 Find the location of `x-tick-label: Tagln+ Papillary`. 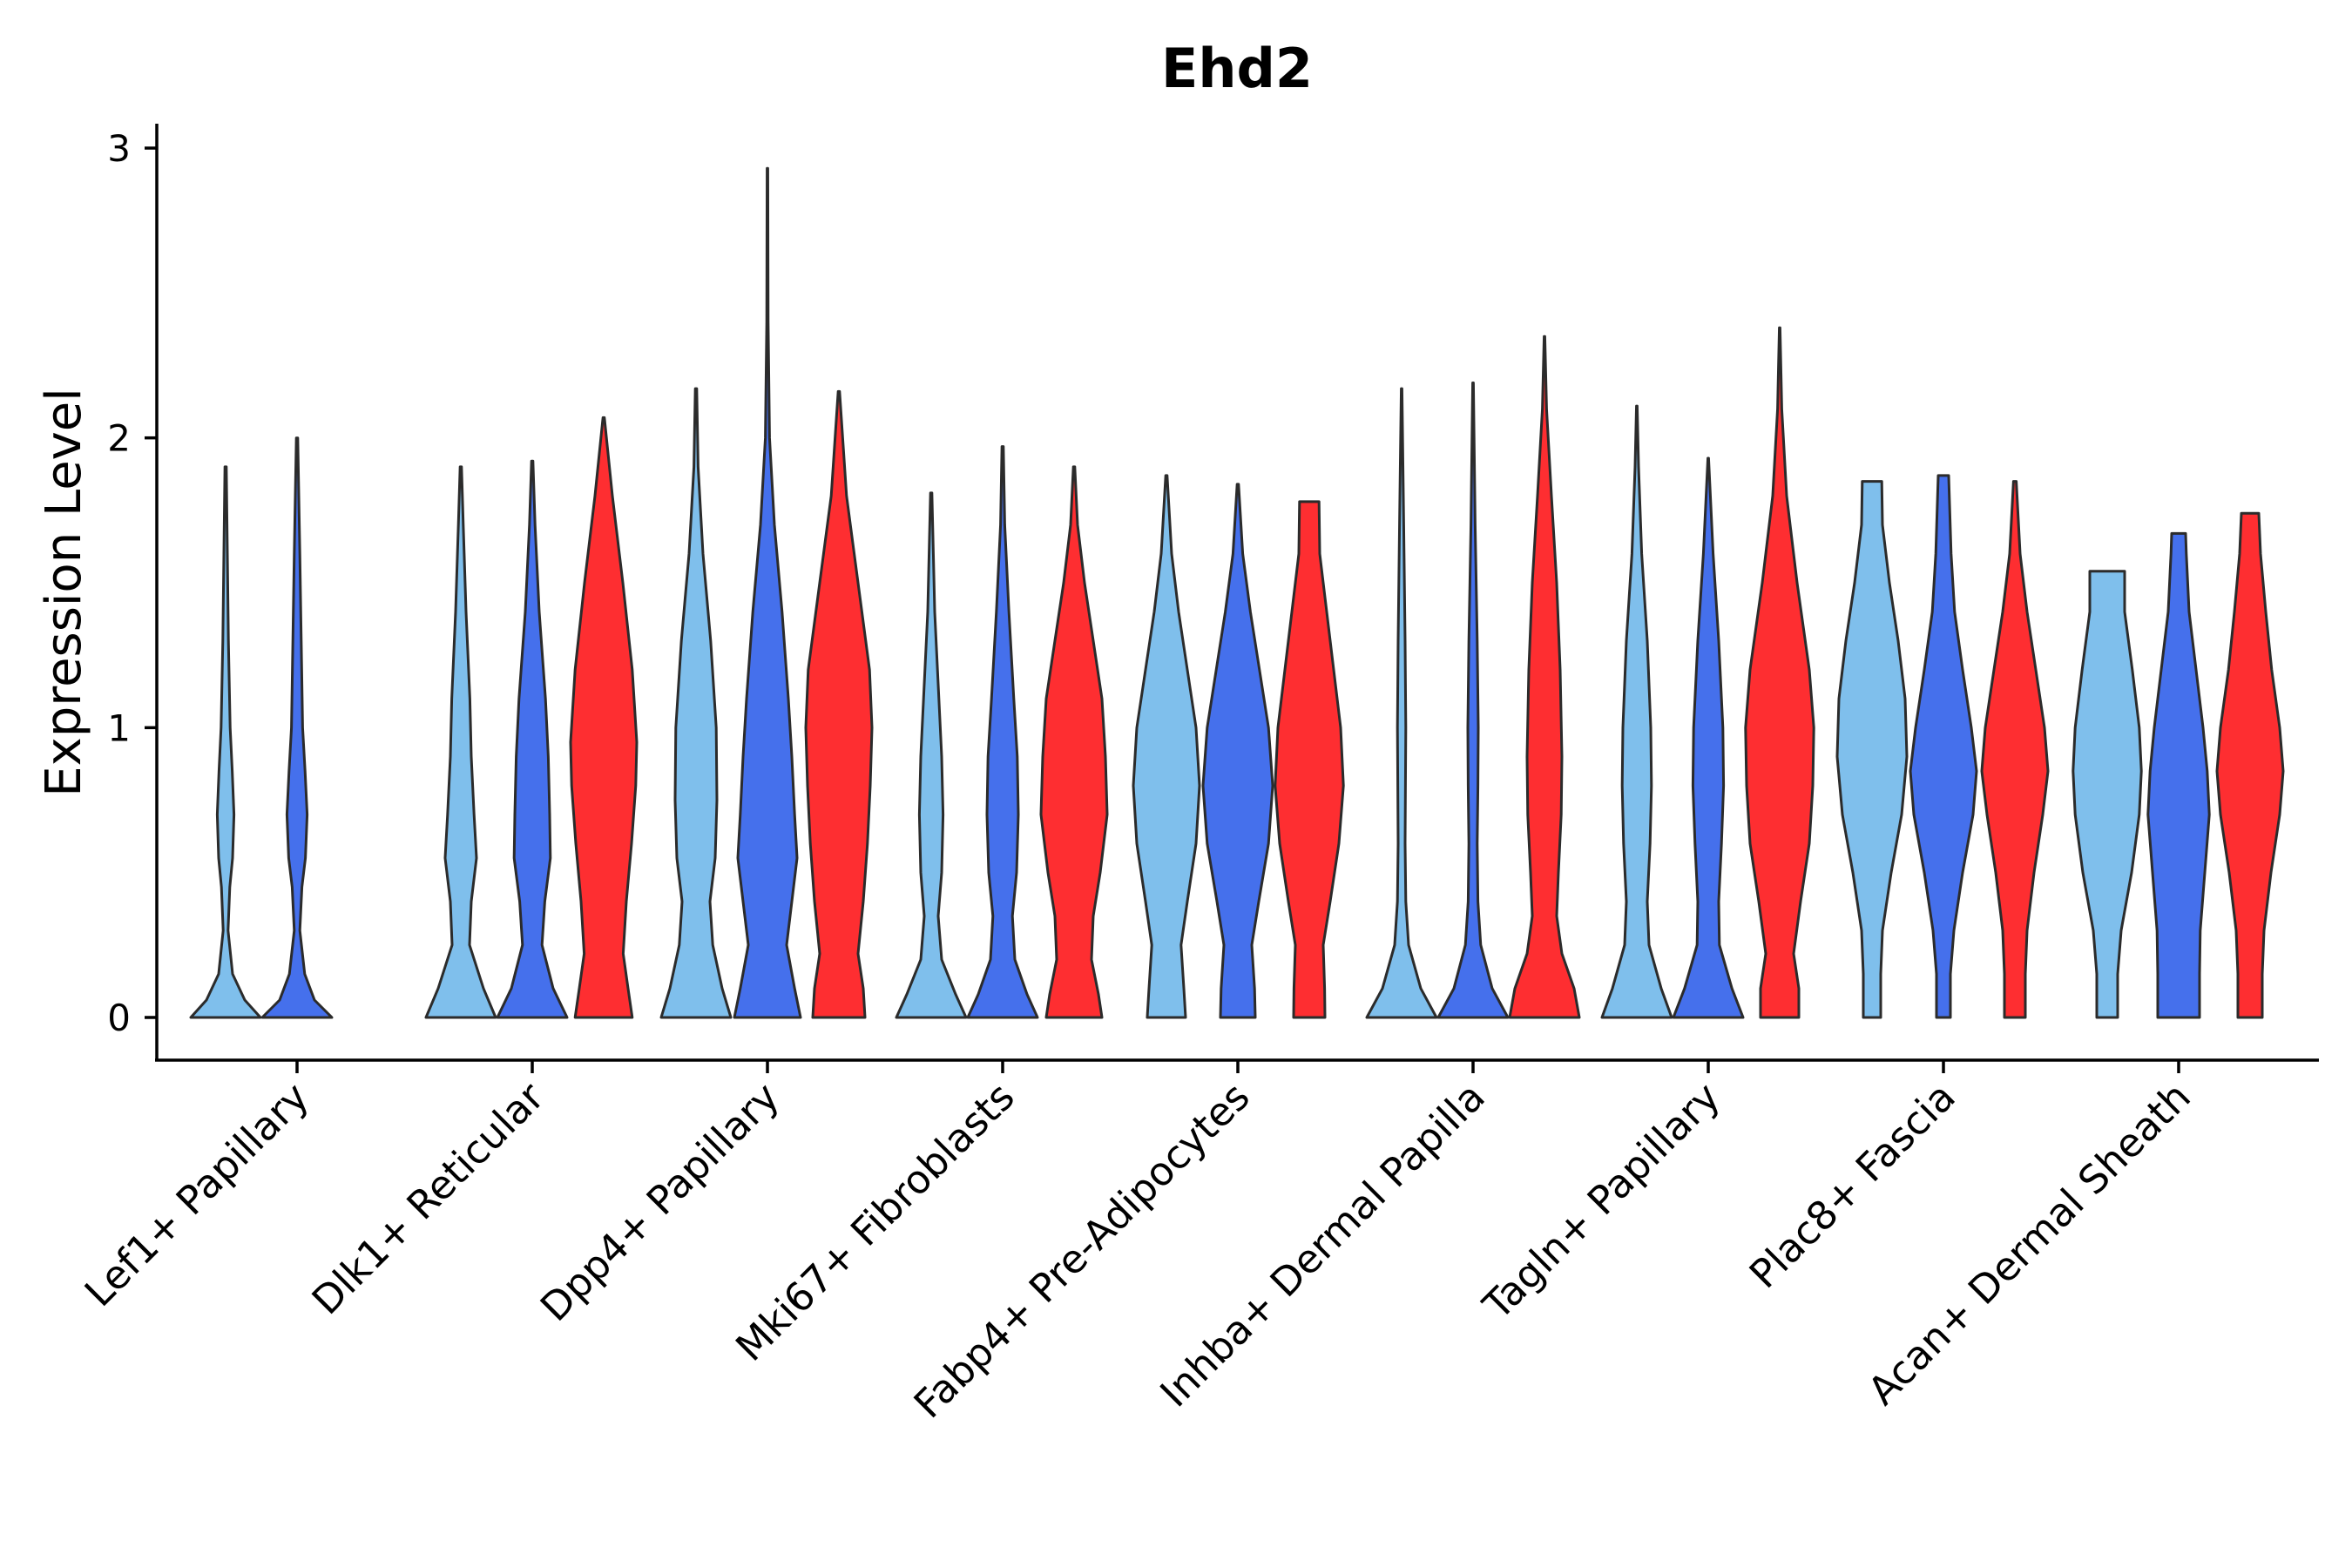

x-tick-label: Tagln+ Papillary is located at coordinates (1601, 1201).